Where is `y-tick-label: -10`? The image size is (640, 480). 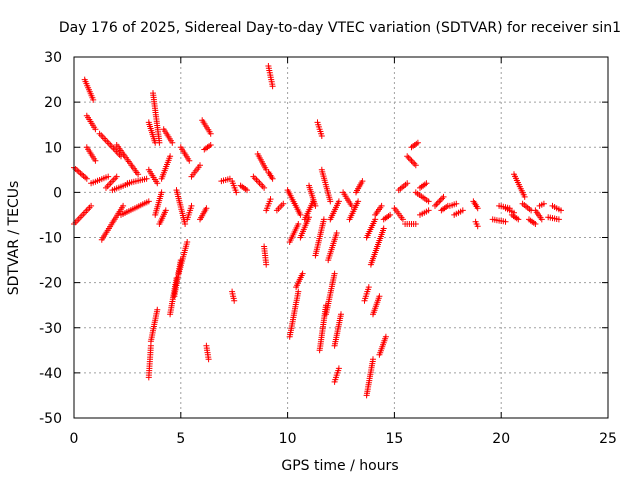
y-tick-label: -10 is located at coordinates (50, 239).